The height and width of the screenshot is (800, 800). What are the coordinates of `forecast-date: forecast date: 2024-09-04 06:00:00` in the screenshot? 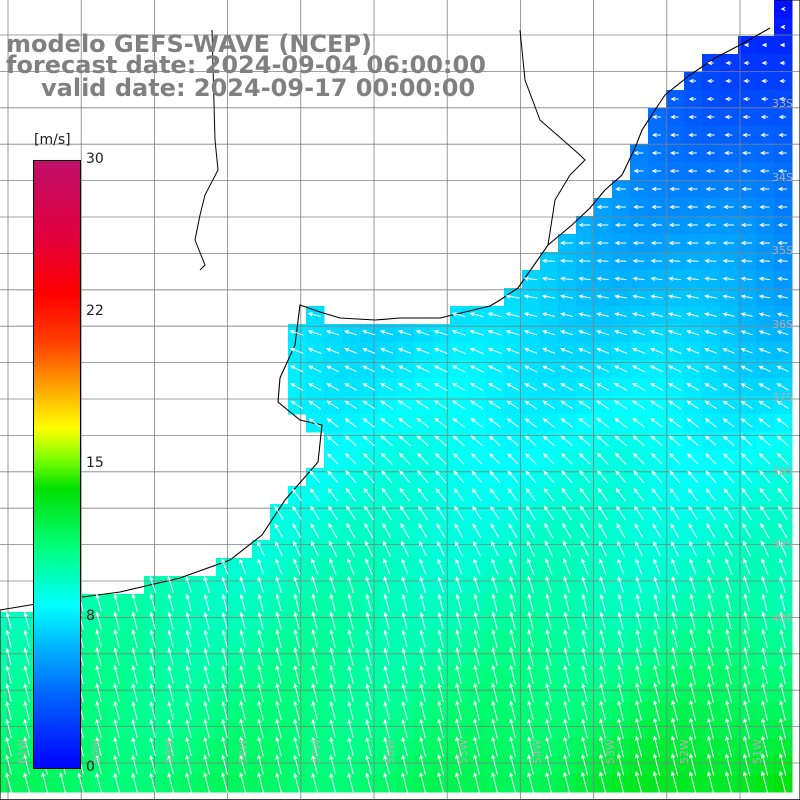 It's located at (246, 65).